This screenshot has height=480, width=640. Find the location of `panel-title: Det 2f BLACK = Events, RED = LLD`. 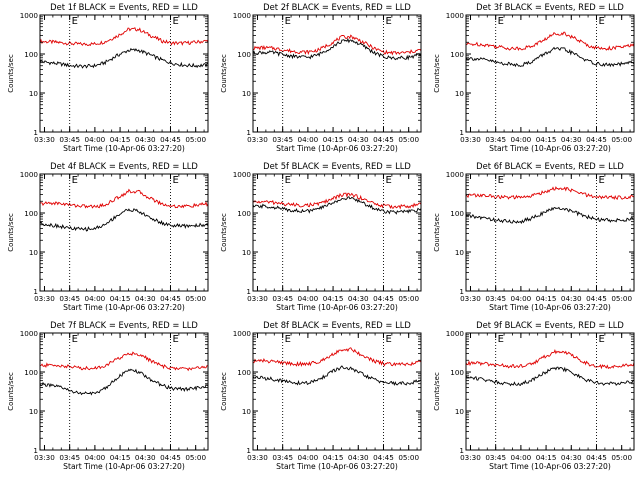

panel-title: Det 2f BLACK = Events, RED = LLD is located at coordinates (337, 7).